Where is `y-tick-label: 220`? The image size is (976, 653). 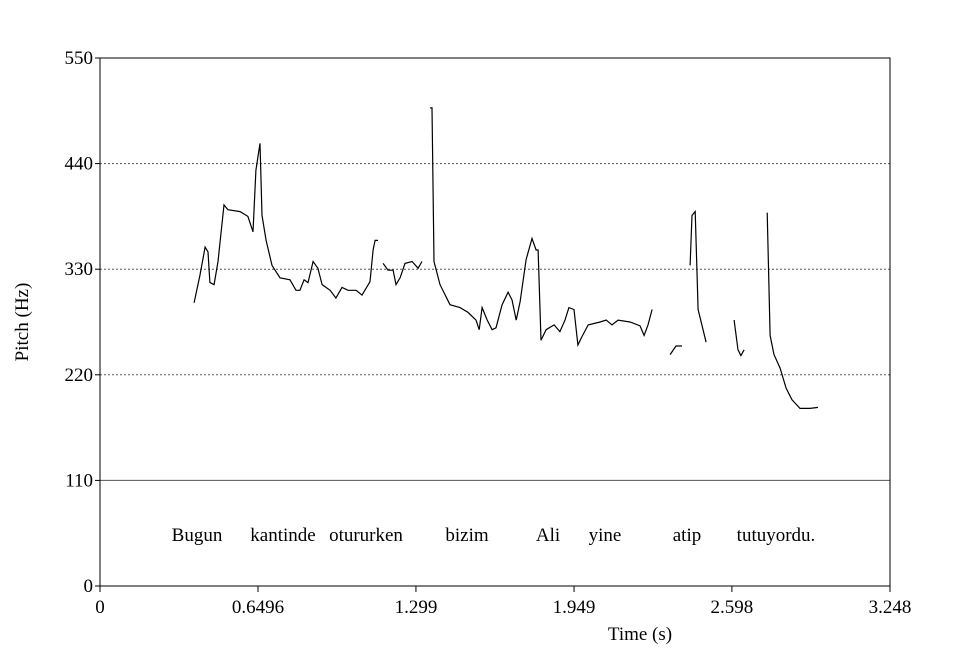
y-tick-label: 220 is located at coordinates (79, 375).